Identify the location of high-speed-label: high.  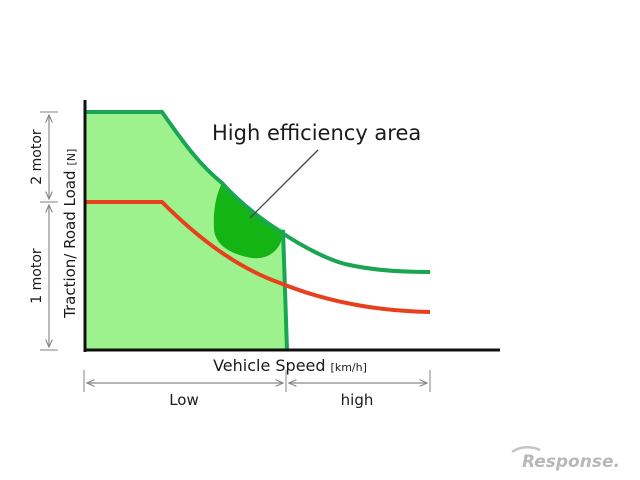
(357, 400).